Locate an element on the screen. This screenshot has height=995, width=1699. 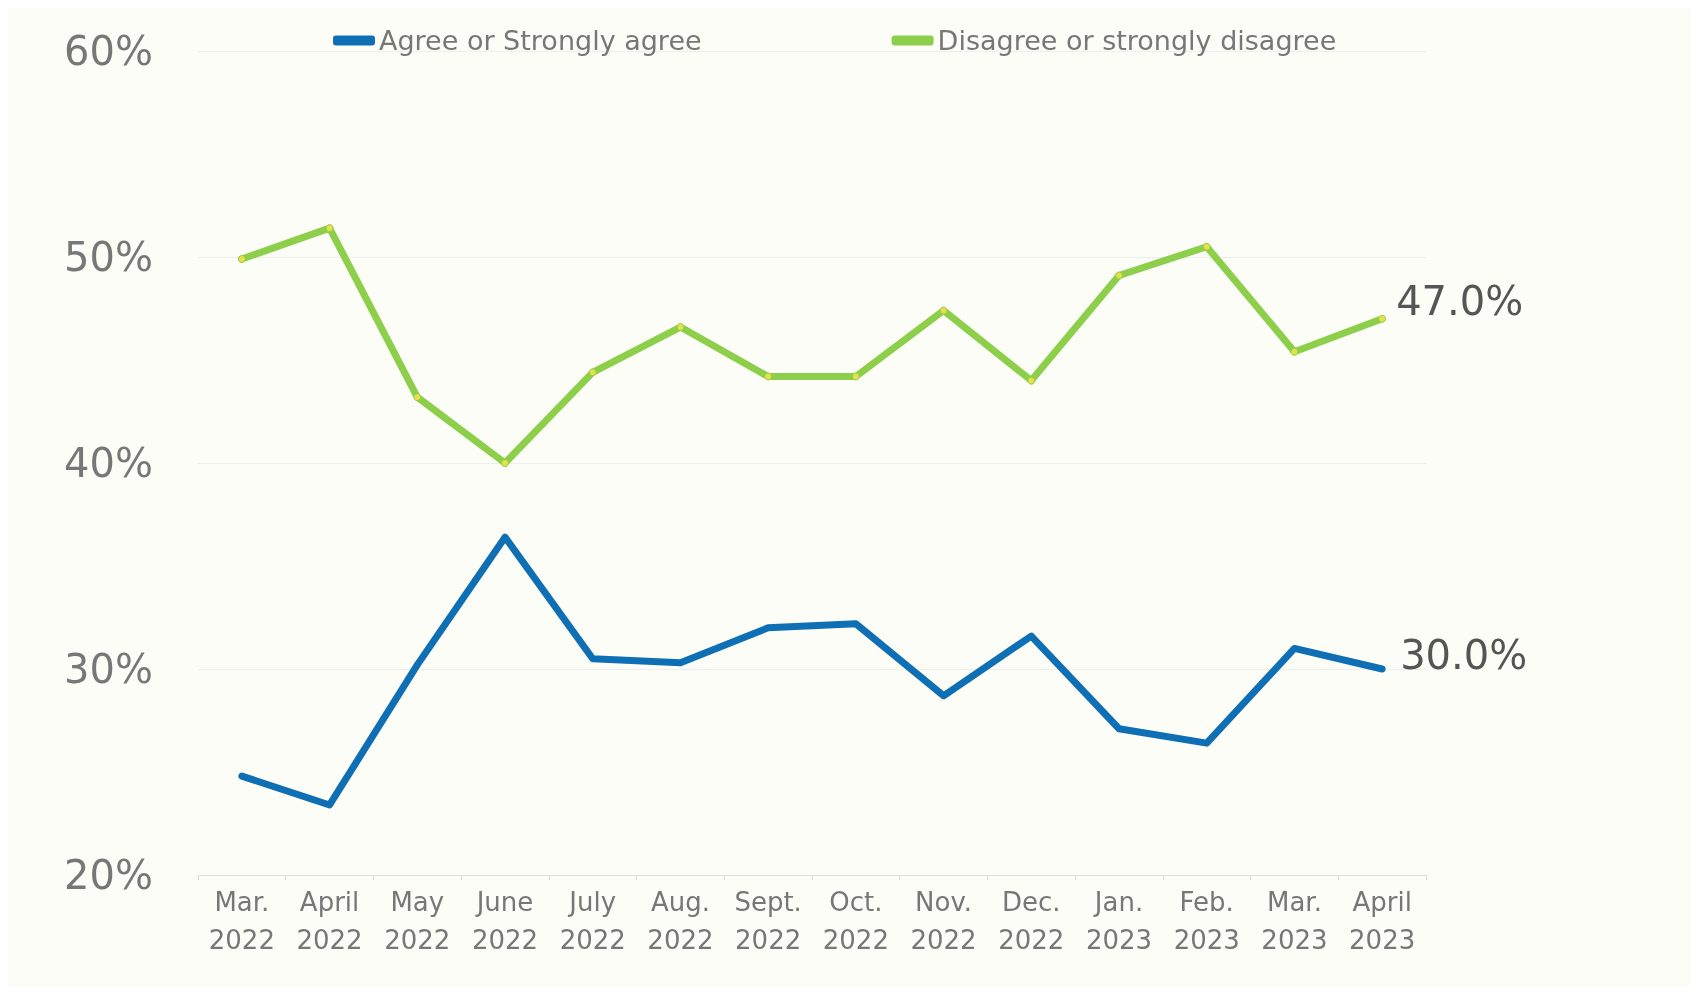
x-tick-label: April 2022 is located at coordinates (329, 921).